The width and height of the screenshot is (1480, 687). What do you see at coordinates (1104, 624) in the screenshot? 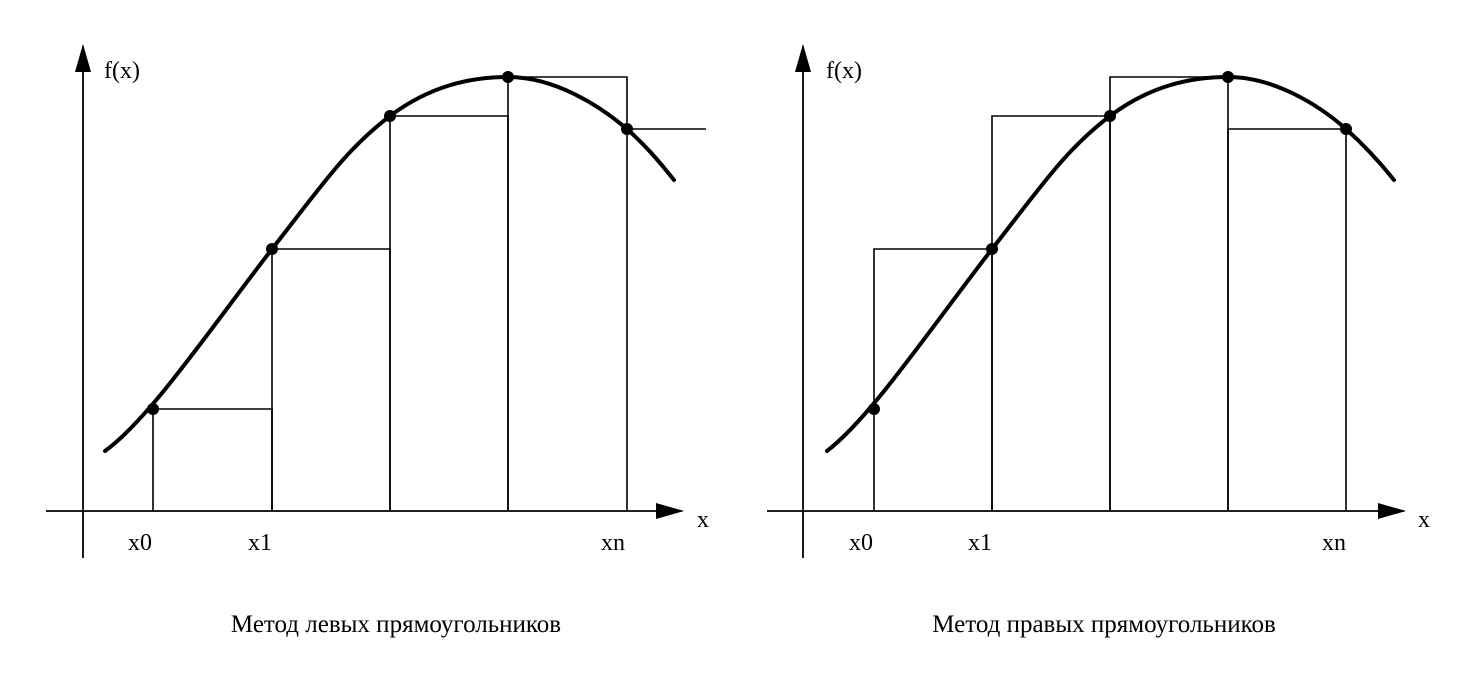
I see `caption-right-method: Метод правых прямоугольников` at bounding box center [1104, 624].